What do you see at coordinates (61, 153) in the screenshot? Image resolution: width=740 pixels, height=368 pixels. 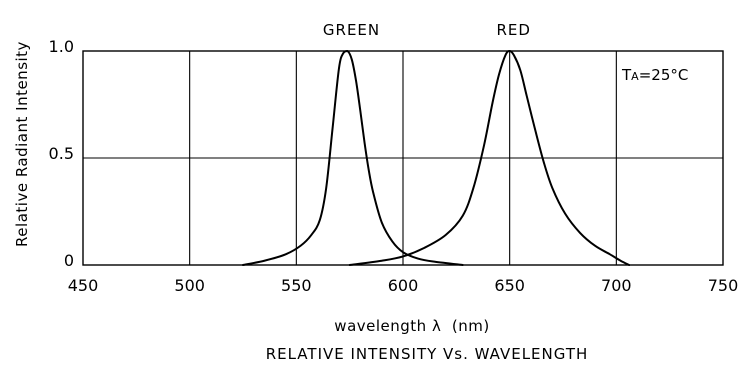 I see `y-tick-label: 0.5` at bounding box center [61, 153].